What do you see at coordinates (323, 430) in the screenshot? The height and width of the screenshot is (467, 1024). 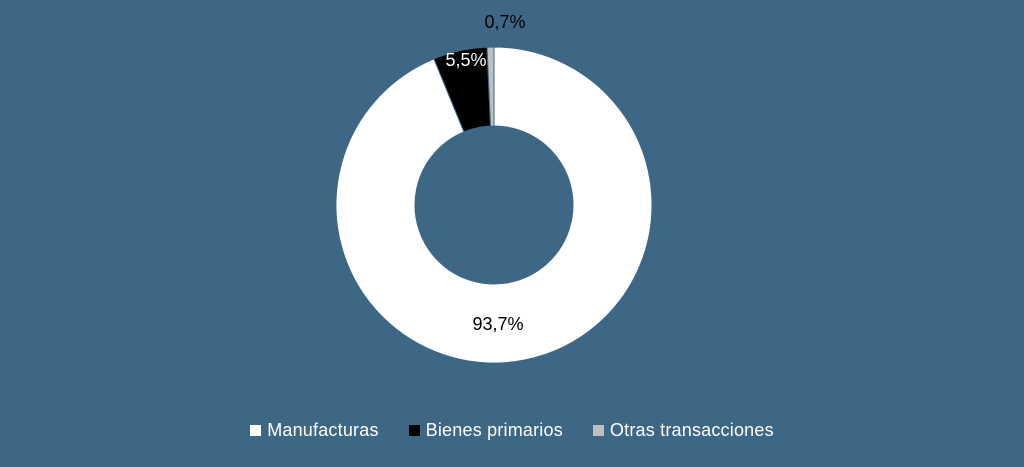 I see `legend-label-manufacturas: Manufacturas` at bounding box center [323, 430].